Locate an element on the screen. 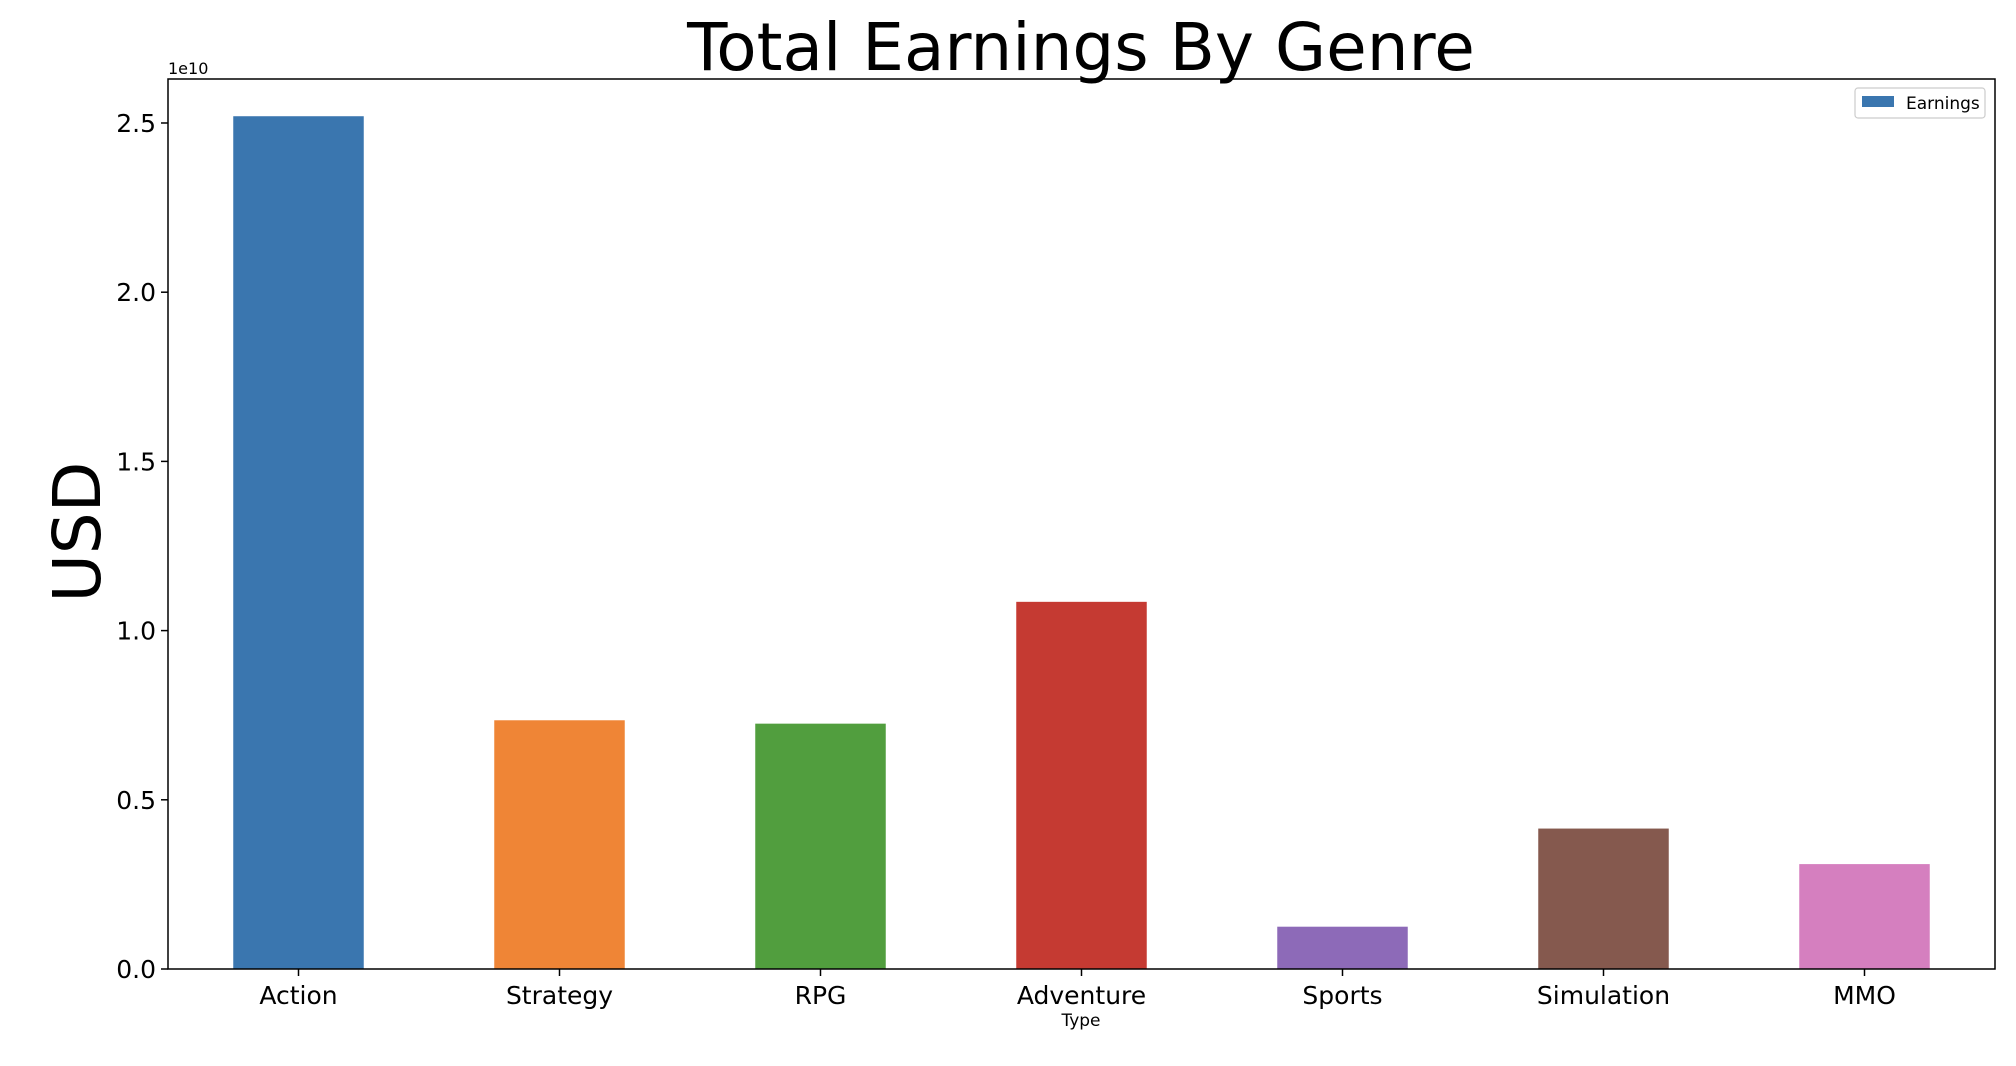  bar-rpg is located at coordinates (820, 846).